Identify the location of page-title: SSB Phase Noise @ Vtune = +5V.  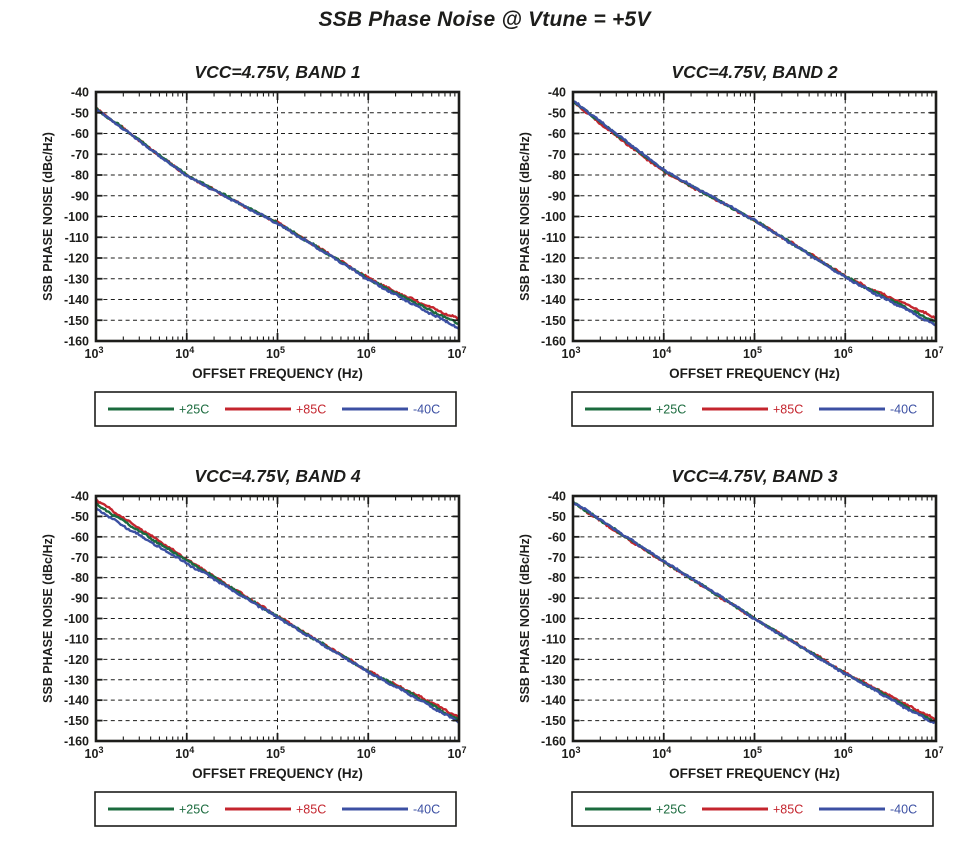
(484, 19).